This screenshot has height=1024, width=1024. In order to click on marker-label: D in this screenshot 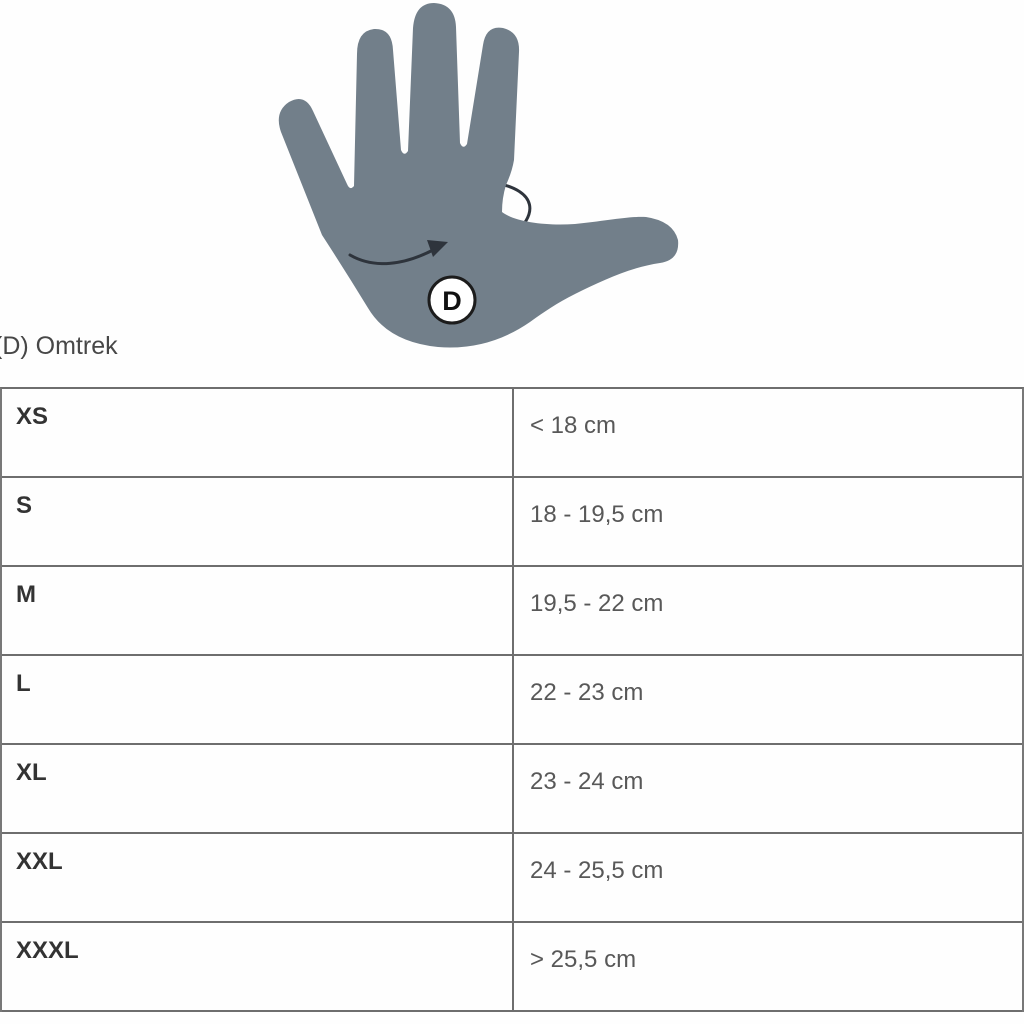, I will do `click(452, 301)`.